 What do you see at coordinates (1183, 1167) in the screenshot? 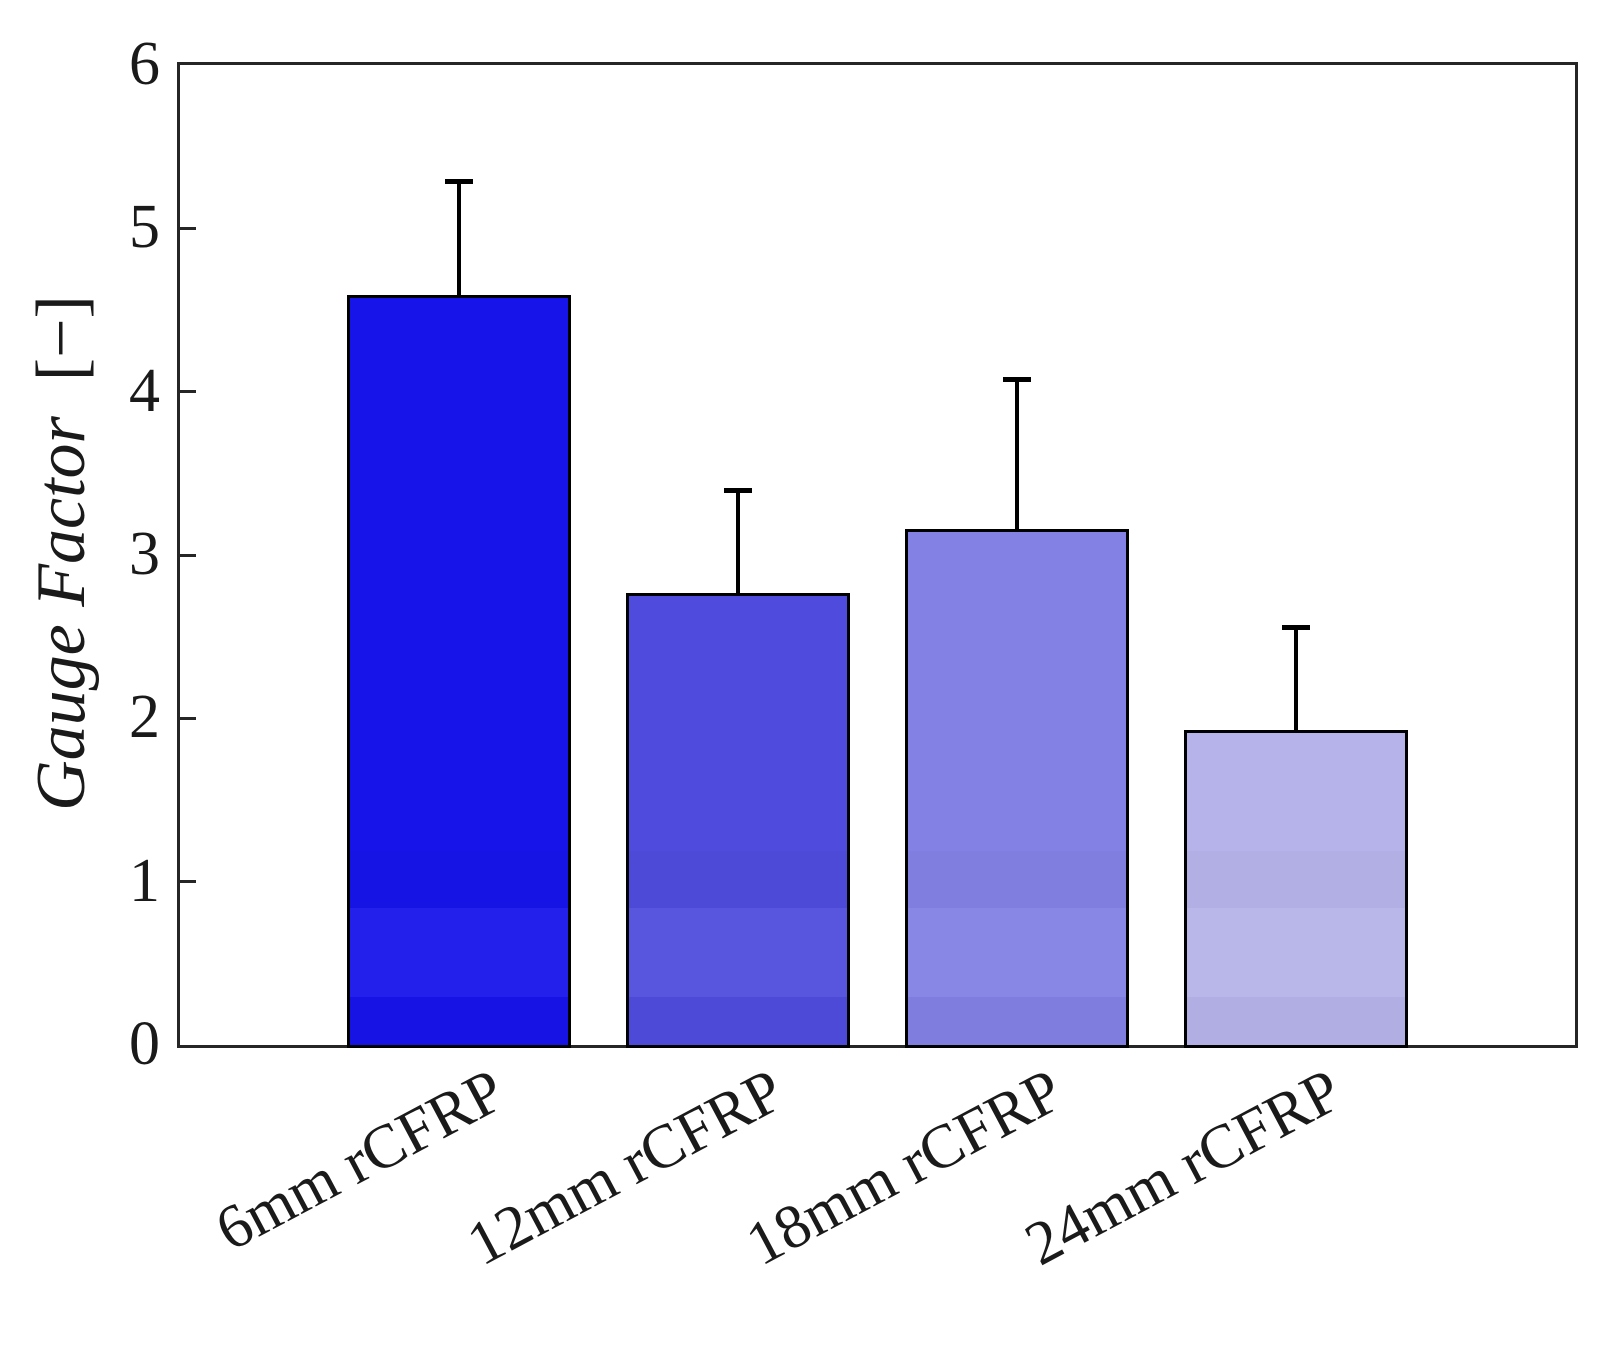
I see `x-tick-label-24mm-rcfrp: 24mm rCFRP` at bounding box center [1183, 1167].